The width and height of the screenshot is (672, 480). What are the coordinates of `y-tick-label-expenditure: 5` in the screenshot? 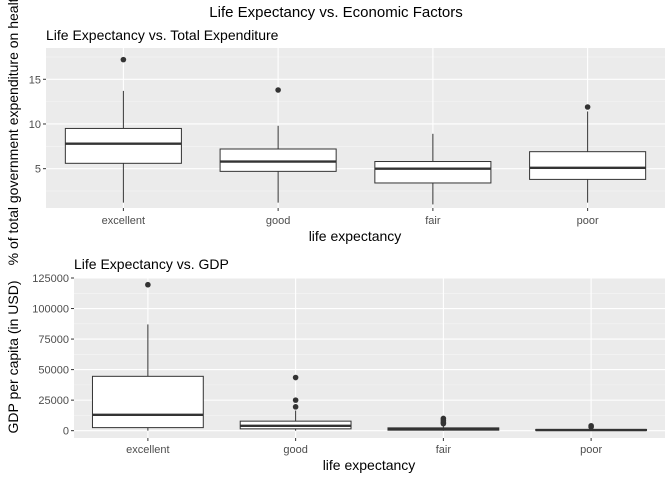 It's located at (38, 170).